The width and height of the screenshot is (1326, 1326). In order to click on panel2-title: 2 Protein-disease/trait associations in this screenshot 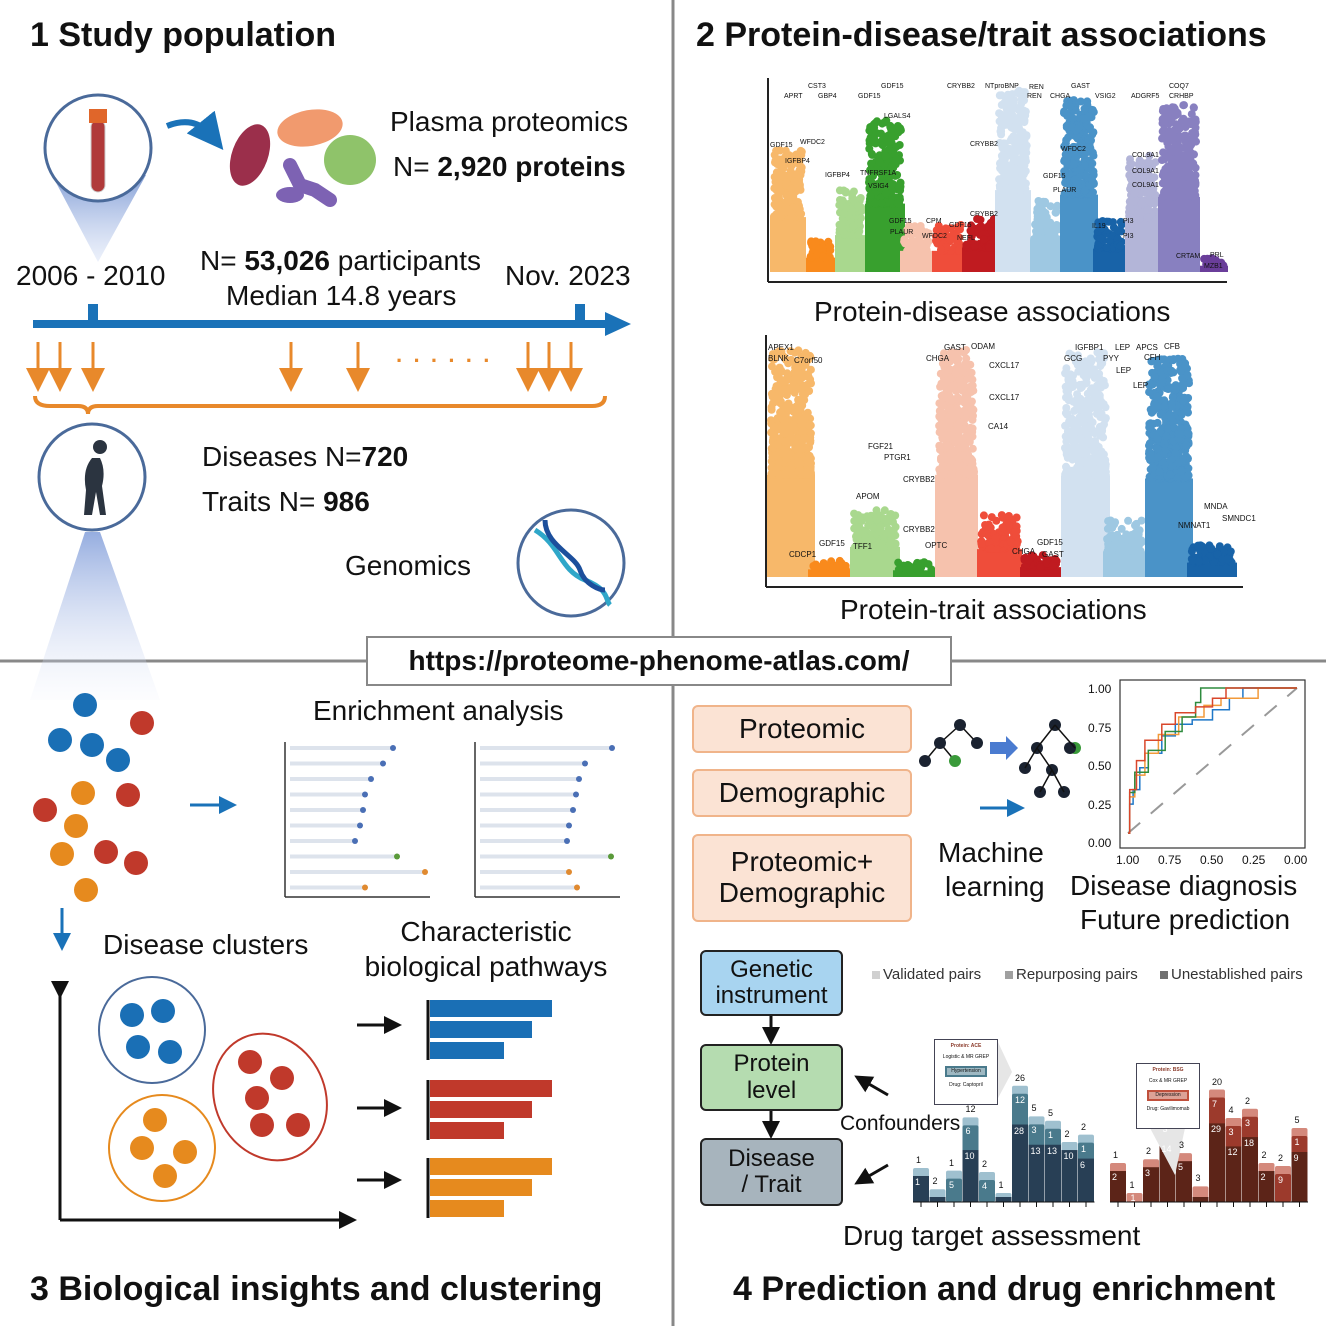, I will do `click(981, 35)`.